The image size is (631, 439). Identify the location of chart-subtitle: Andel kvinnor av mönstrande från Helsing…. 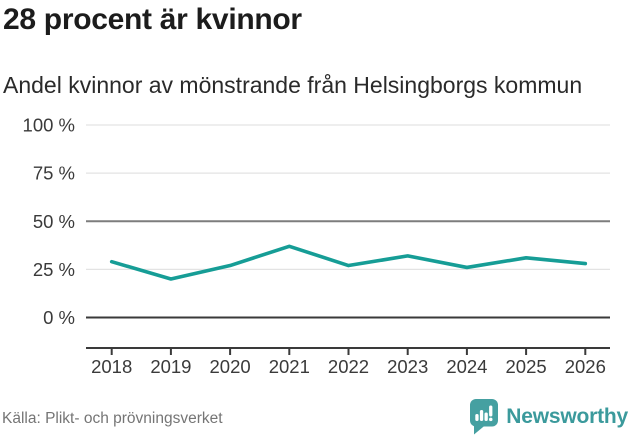
(293, 85).